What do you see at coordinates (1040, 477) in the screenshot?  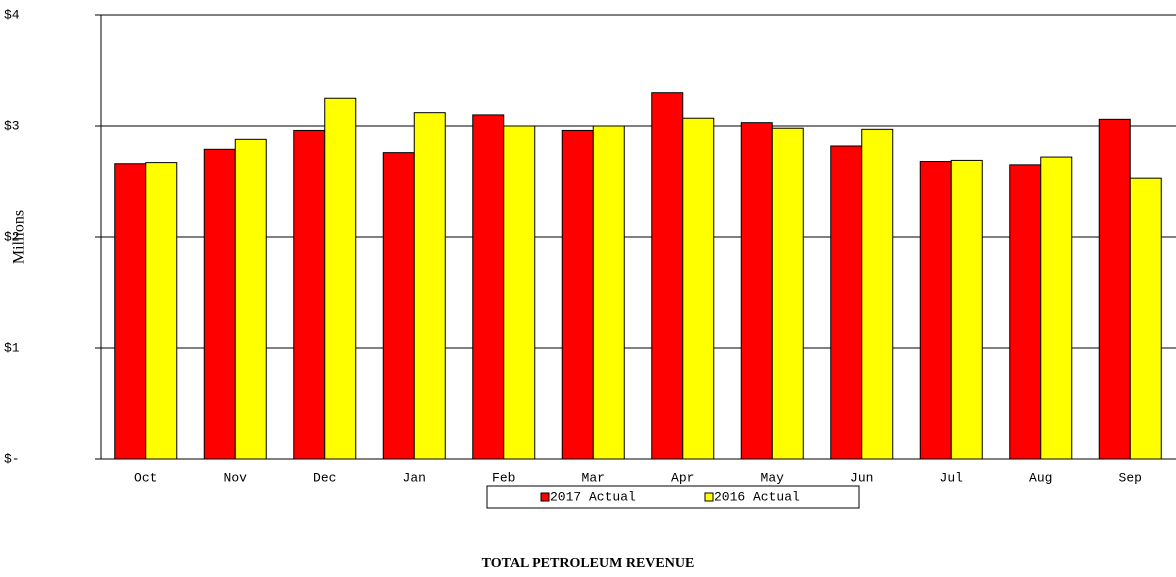 I see `x-tick-label: Aug` at bounding box center [1040, 477].